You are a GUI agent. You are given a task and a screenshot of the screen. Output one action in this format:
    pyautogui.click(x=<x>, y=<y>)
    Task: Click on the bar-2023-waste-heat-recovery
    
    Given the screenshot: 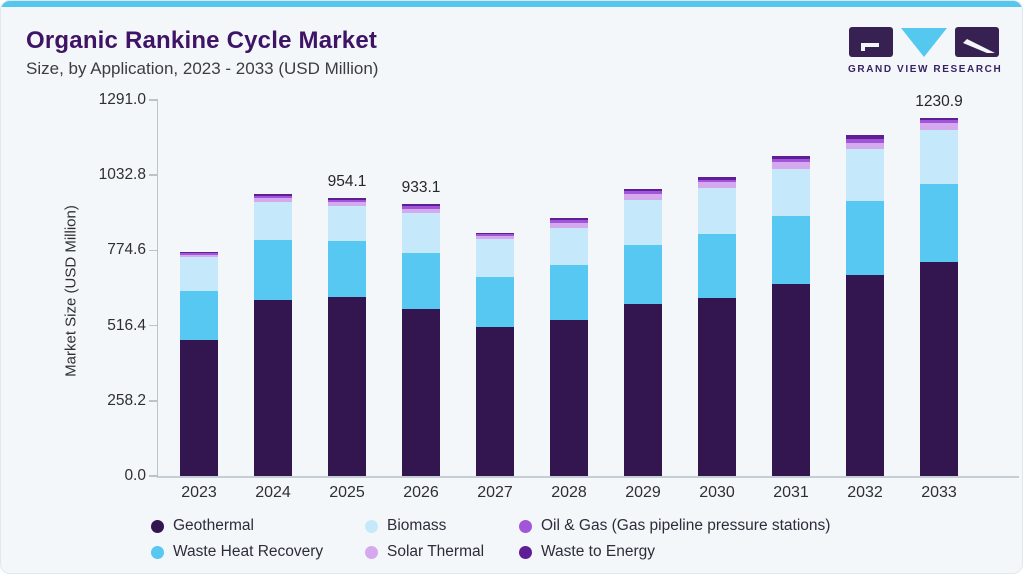 What is the action you would take?
    pyautogui.click(x=199, y=315)
    